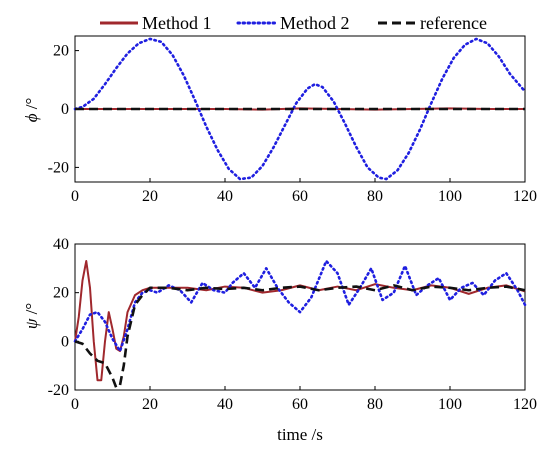 This screenshot has width=550, height=449. I want to click on legend: Method 1 Method 2 reference, so click(293, 23).